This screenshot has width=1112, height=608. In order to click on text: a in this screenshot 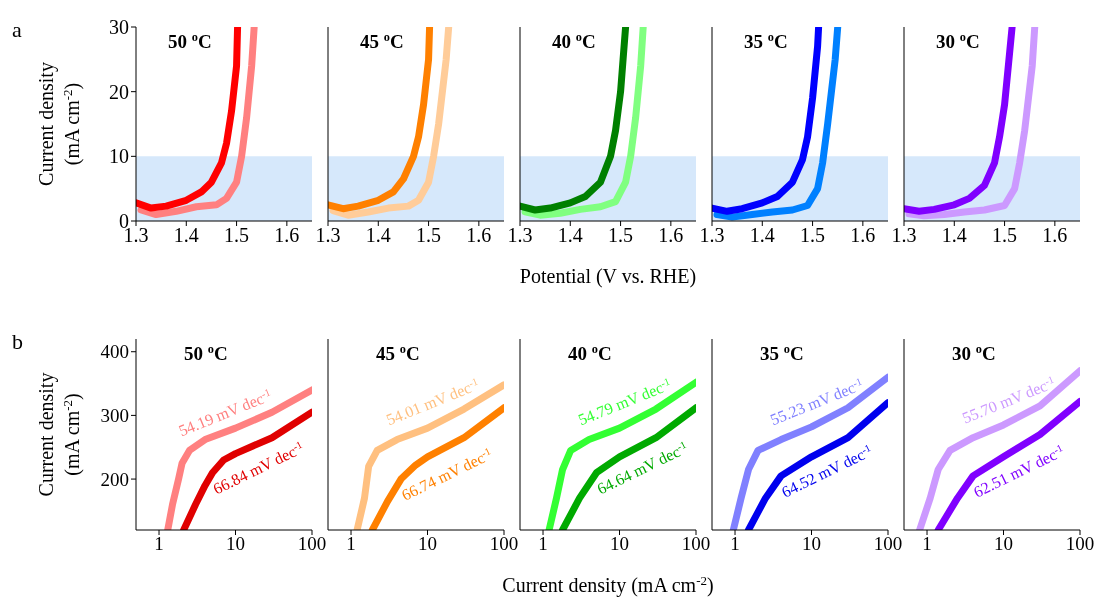, I will do `click(17, 29)`.